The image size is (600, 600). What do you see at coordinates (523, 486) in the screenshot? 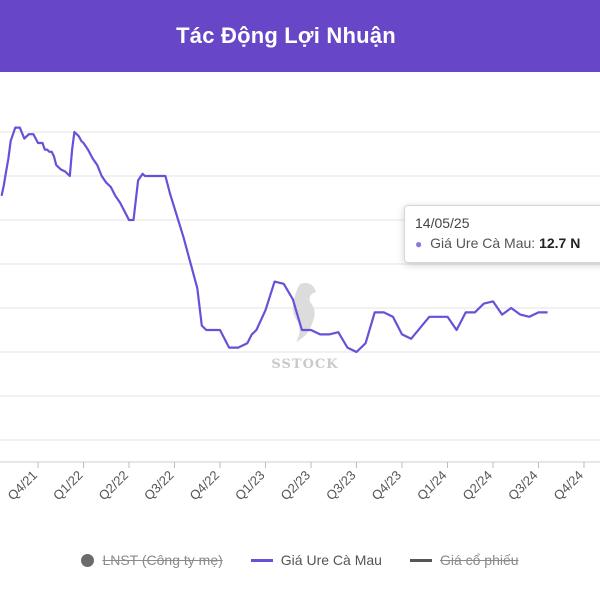
I see `x-tick-label: Q3/24` at bounding box center [523, 486].